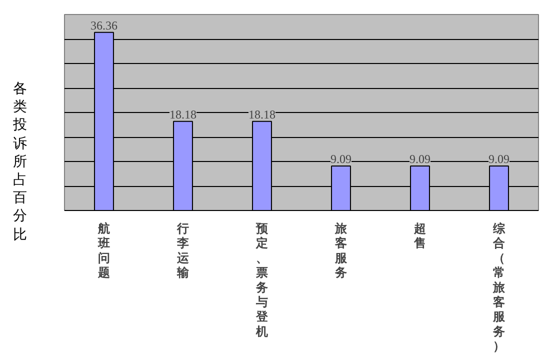  I want to click on data-label: 36.36, so click(104, 25).